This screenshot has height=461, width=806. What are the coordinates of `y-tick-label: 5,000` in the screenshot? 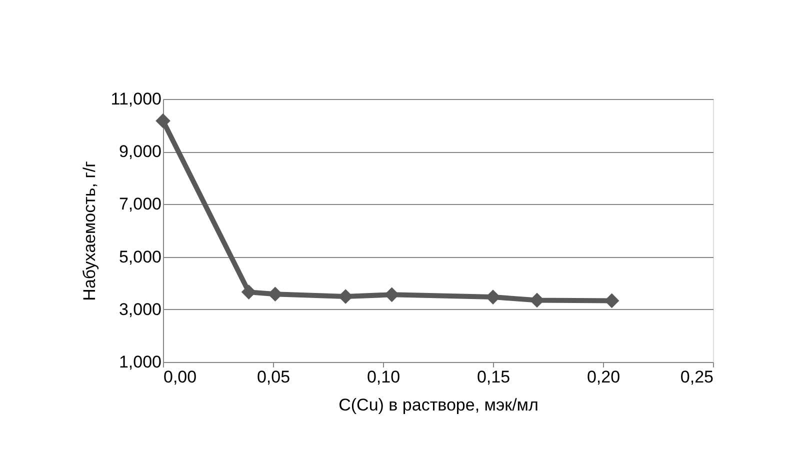 It's located at (140, 256).